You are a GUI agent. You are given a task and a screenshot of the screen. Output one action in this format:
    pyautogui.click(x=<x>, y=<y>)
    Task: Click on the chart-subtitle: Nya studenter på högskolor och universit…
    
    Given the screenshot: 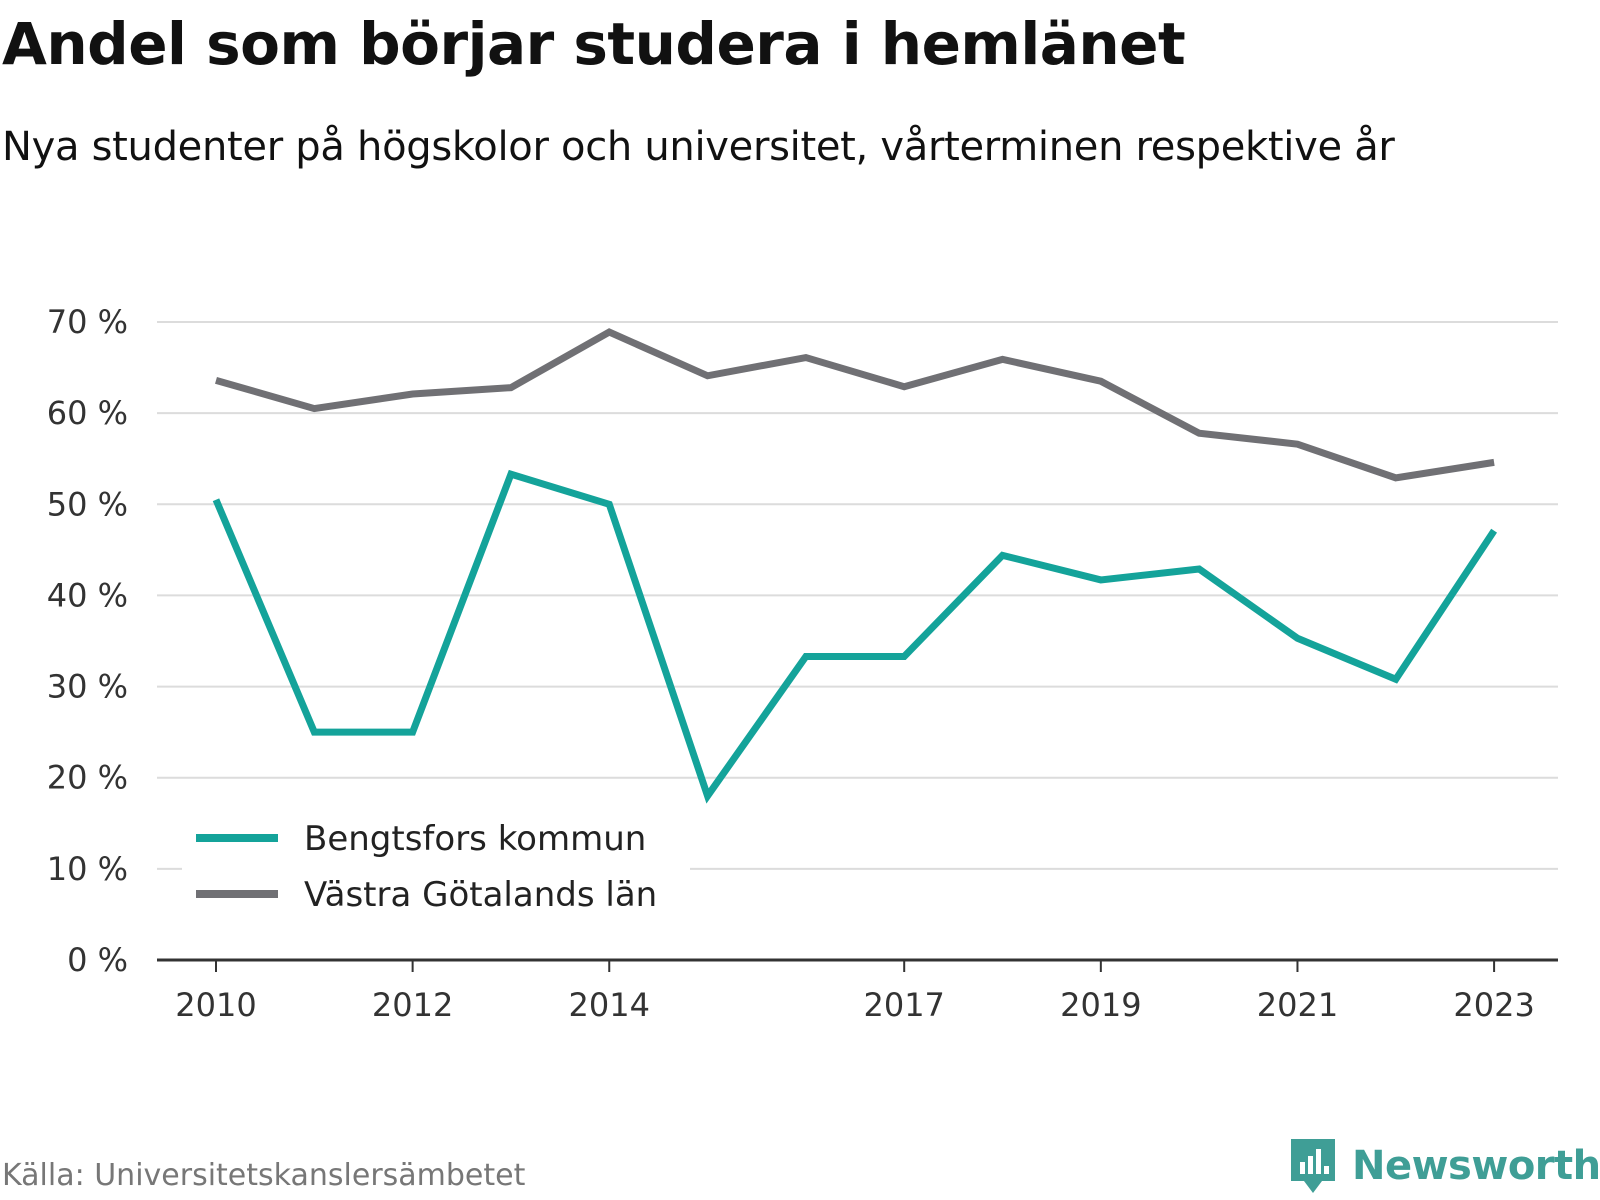 What is the action you would take?
    pyautogui.click(x=698, y=147)
    